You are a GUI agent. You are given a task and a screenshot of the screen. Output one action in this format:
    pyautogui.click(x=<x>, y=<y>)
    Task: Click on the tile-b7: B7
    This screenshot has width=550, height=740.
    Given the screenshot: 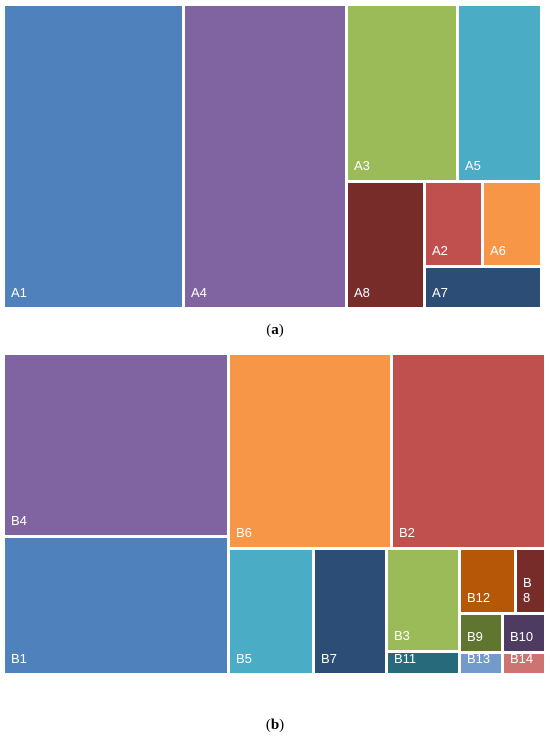 What is the action you would take?
    pyautogui.click(x=350, y=611)
    